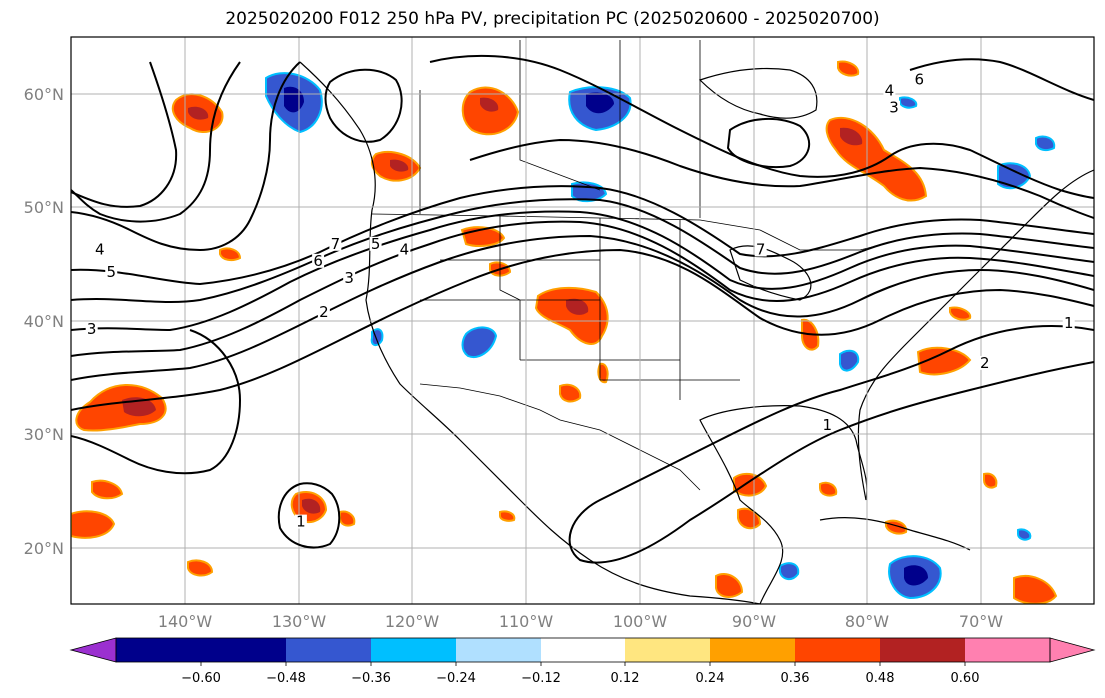 The image size is (1105, 698). I want to click on lon-label-70: 70°W, so click(981, 621).